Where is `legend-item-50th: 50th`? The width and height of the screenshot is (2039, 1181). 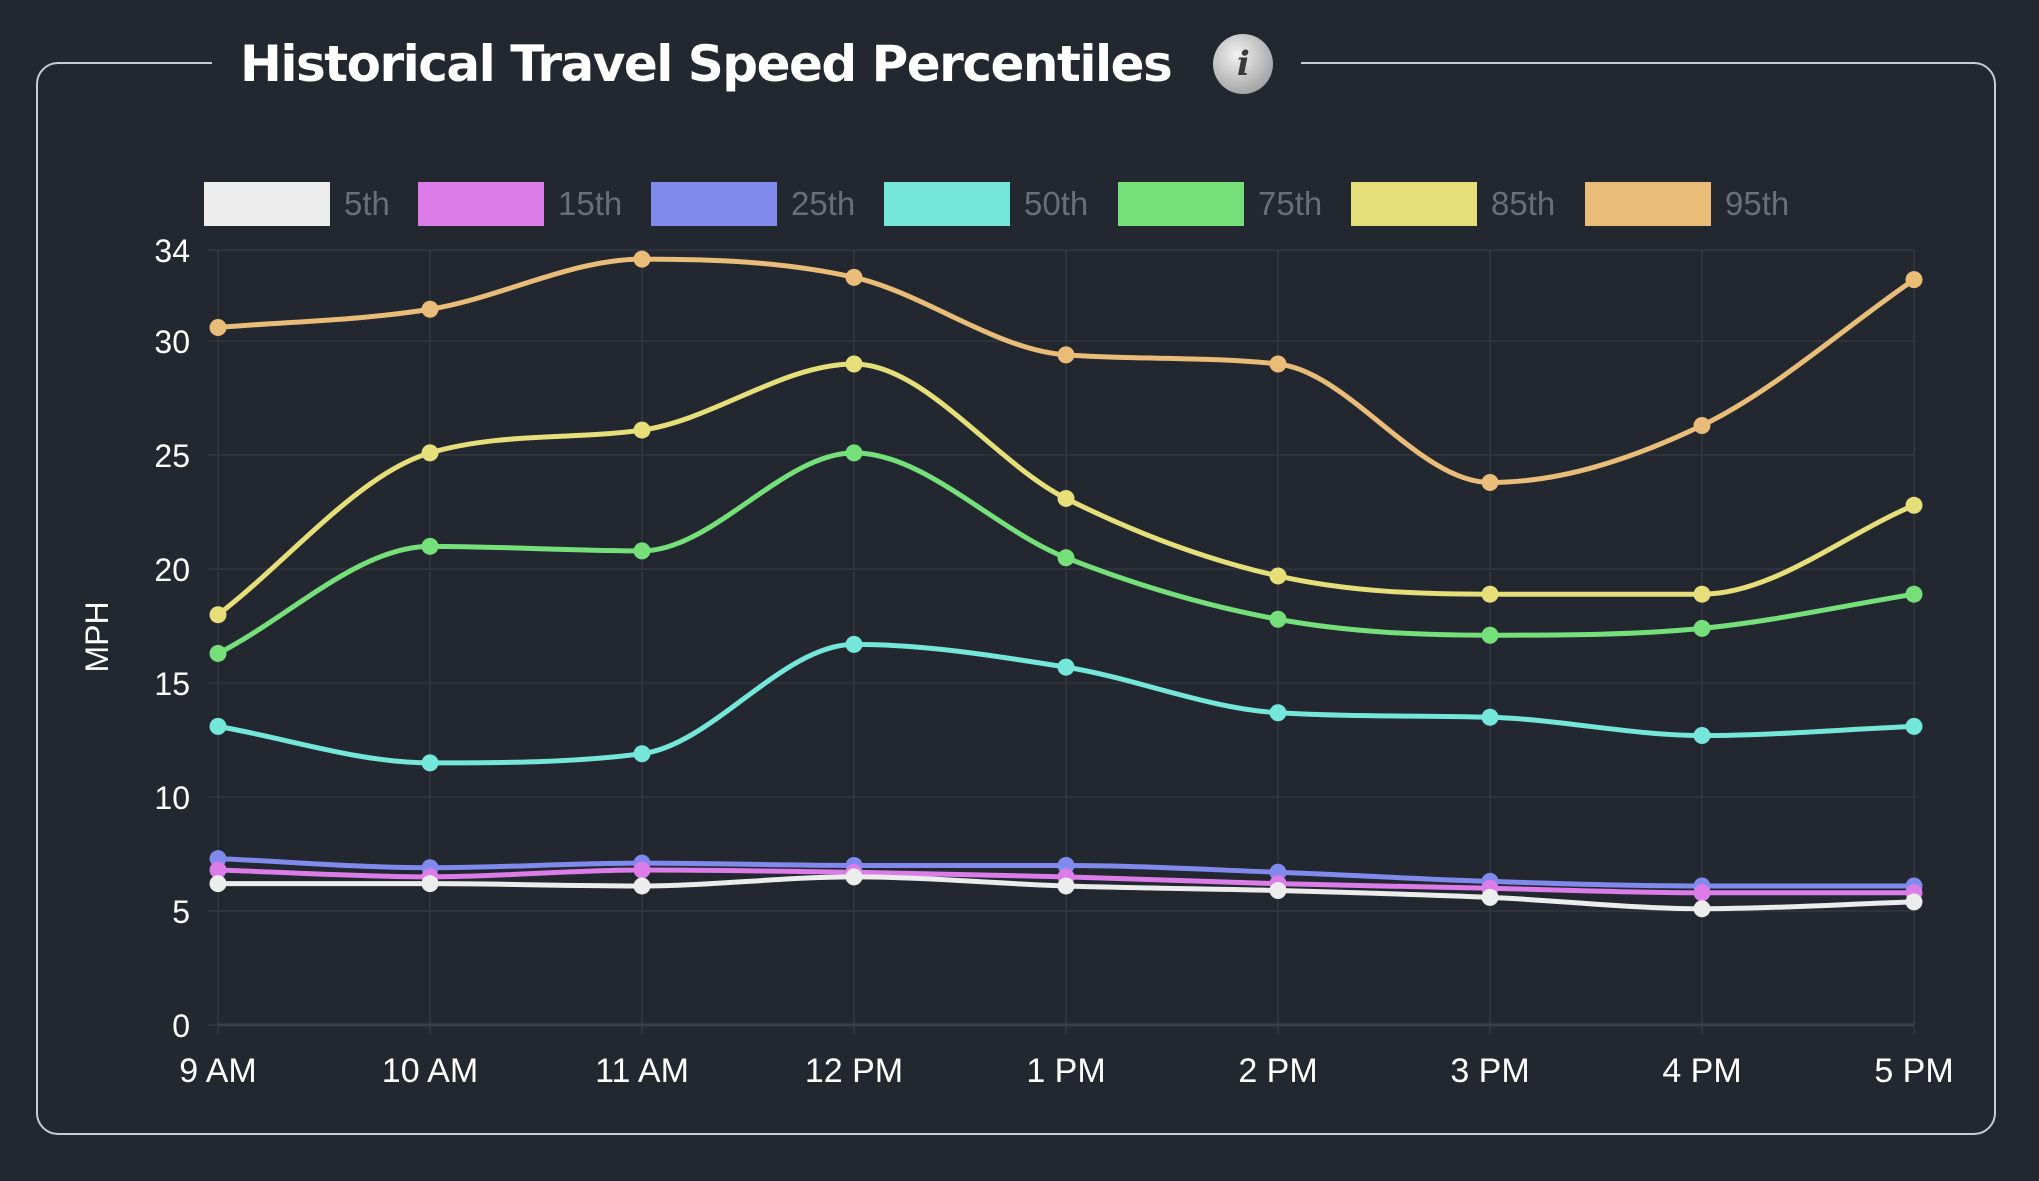
legend-item-50th: 50th is located at coordinates (986, 204).